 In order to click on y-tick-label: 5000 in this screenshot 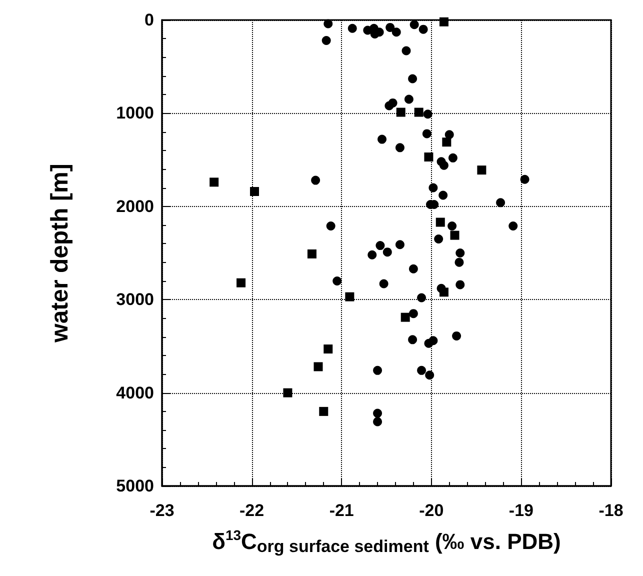, I will do `click(135, 486)`.